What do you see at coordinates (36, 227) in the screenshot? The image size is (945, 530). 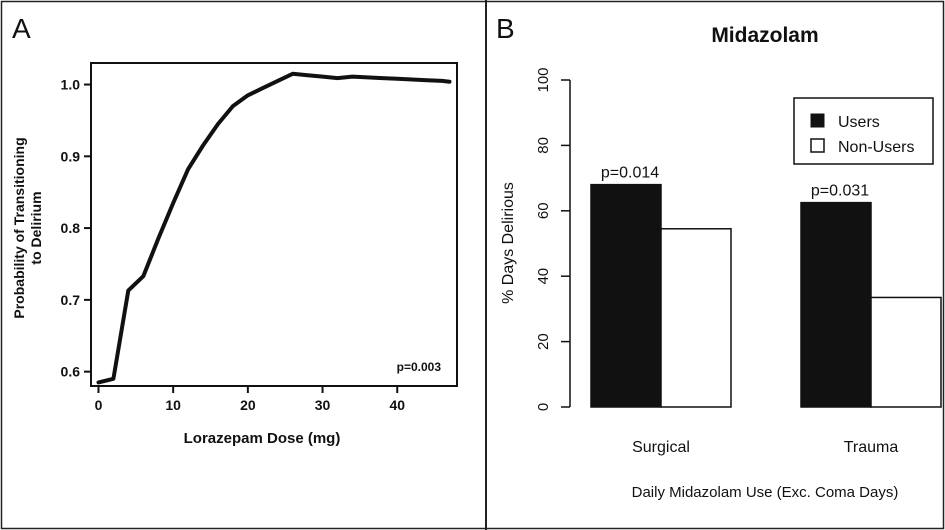 I see `panel-a-y-axis-label-line2: to Delirium` at bounding box center [36, 227].